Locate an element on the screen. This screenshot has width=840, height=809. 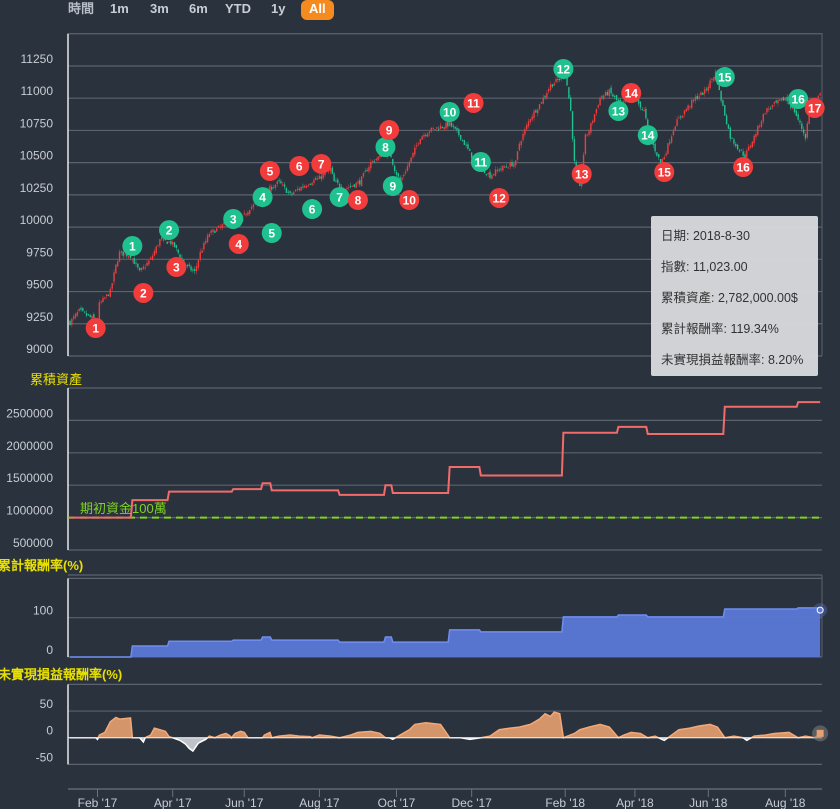
range-3m-button: 3m is located at coordinates (159, 8).